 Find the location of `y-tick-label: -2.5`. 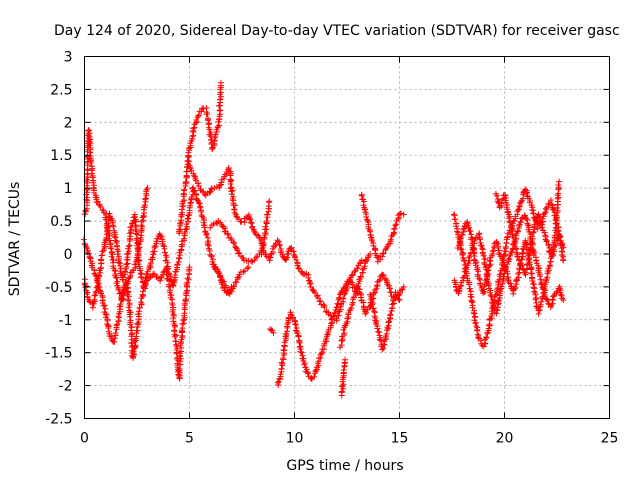

y-tick-label: -2.5 is located at coordinates (58, 420).